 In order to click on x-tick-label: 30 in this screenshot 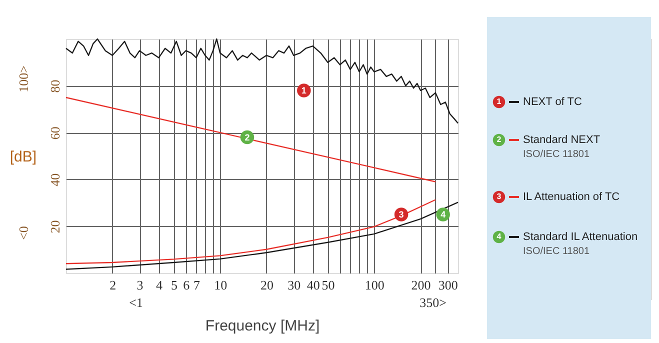, I will do `click(294, 285)`.